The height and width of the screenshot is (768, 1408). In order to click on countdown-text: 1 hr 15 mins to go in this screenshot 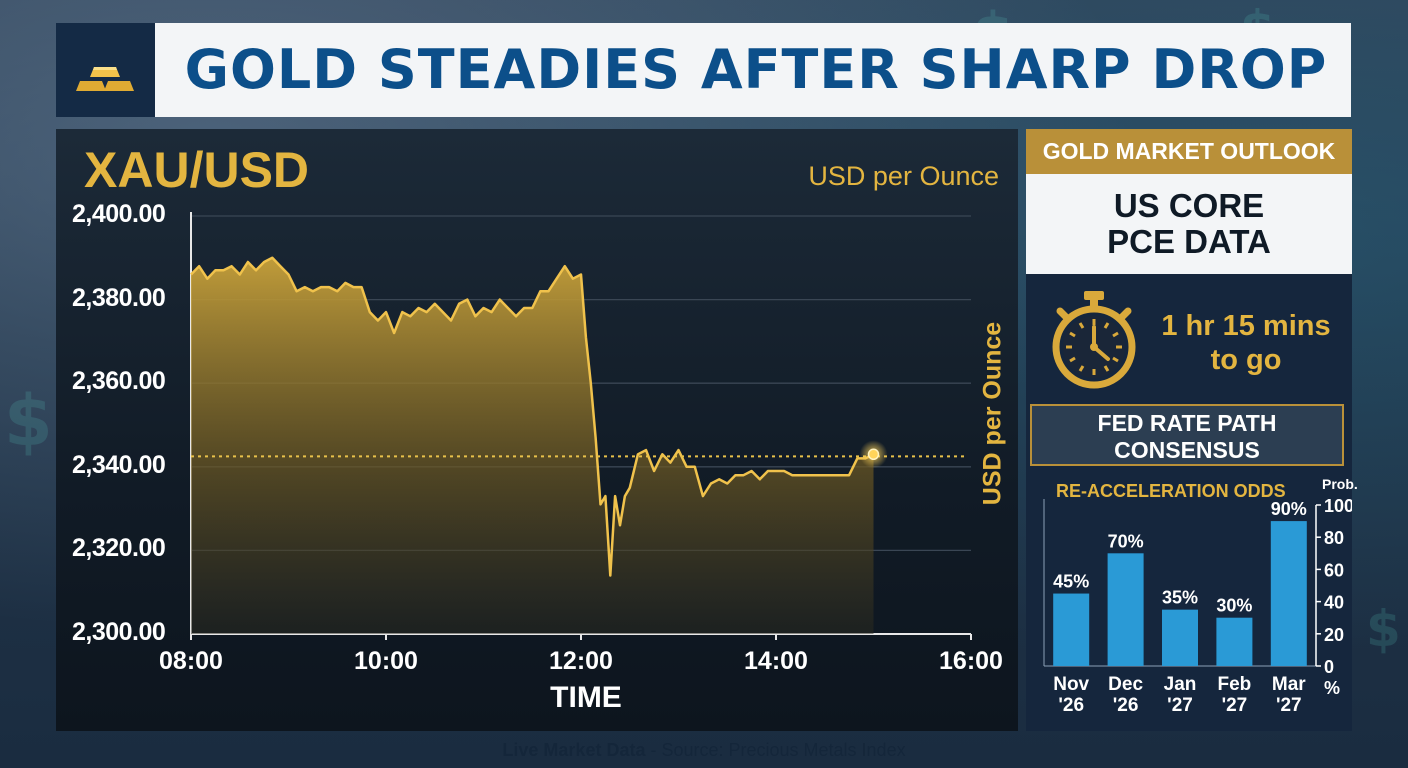, I will do `click(1246, 343)`.